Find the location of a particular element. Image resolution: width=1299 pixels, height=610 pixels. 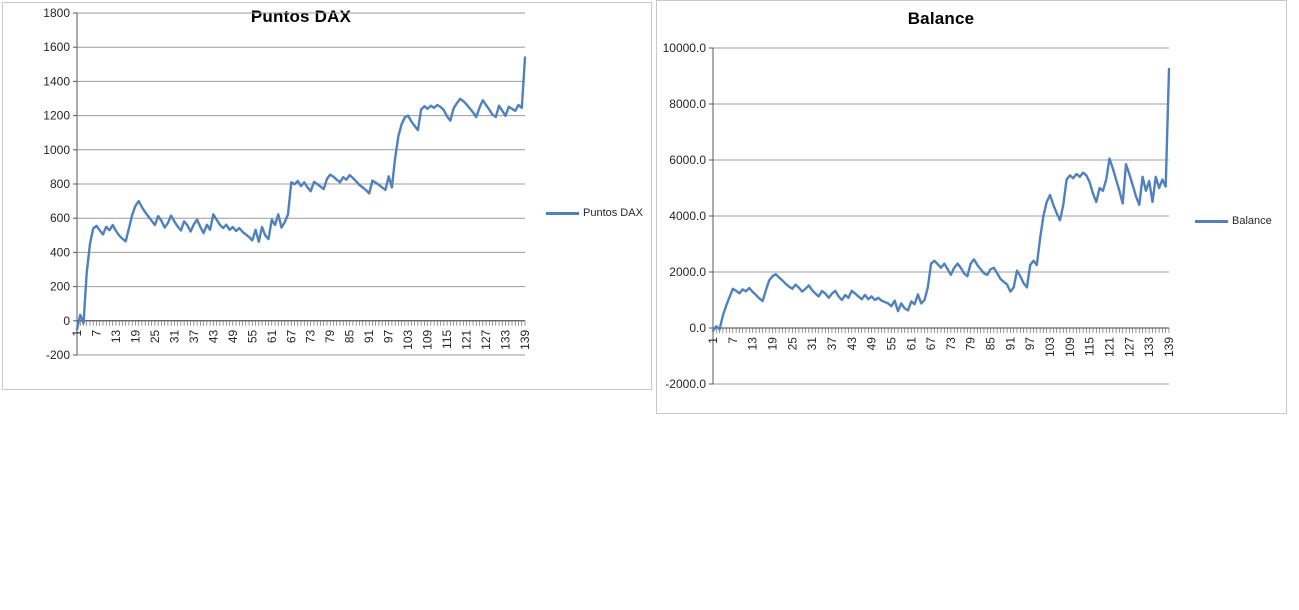

svg-text: 400 is located at coordinates (60, 252).